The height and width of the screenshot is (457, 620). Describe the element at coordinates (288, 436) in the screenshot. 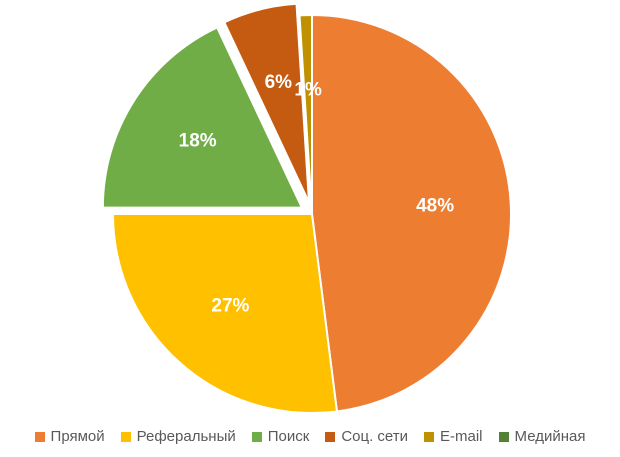

I see `legend-label: Поиск` at that location.